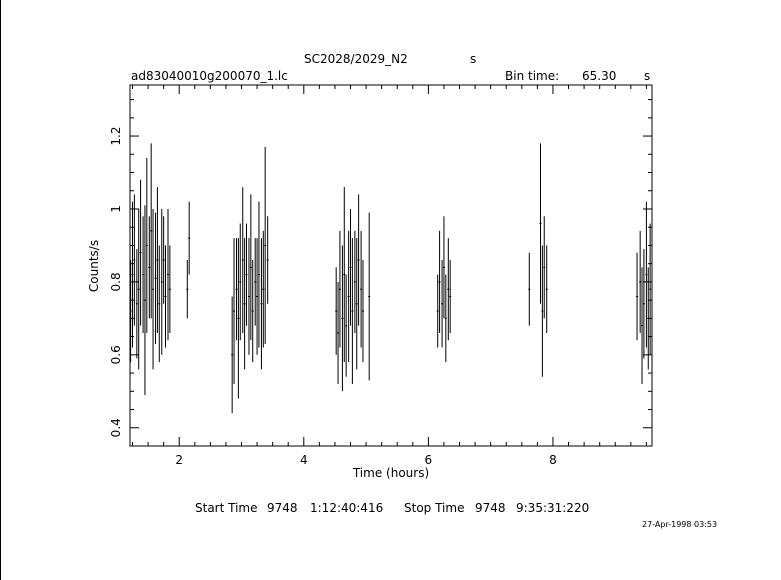 The image size is (781, 580). What do you see at coordinates (647, 76) in the screenshot?
I see `bin-time-unit: s` at bounding box center [647, 76].